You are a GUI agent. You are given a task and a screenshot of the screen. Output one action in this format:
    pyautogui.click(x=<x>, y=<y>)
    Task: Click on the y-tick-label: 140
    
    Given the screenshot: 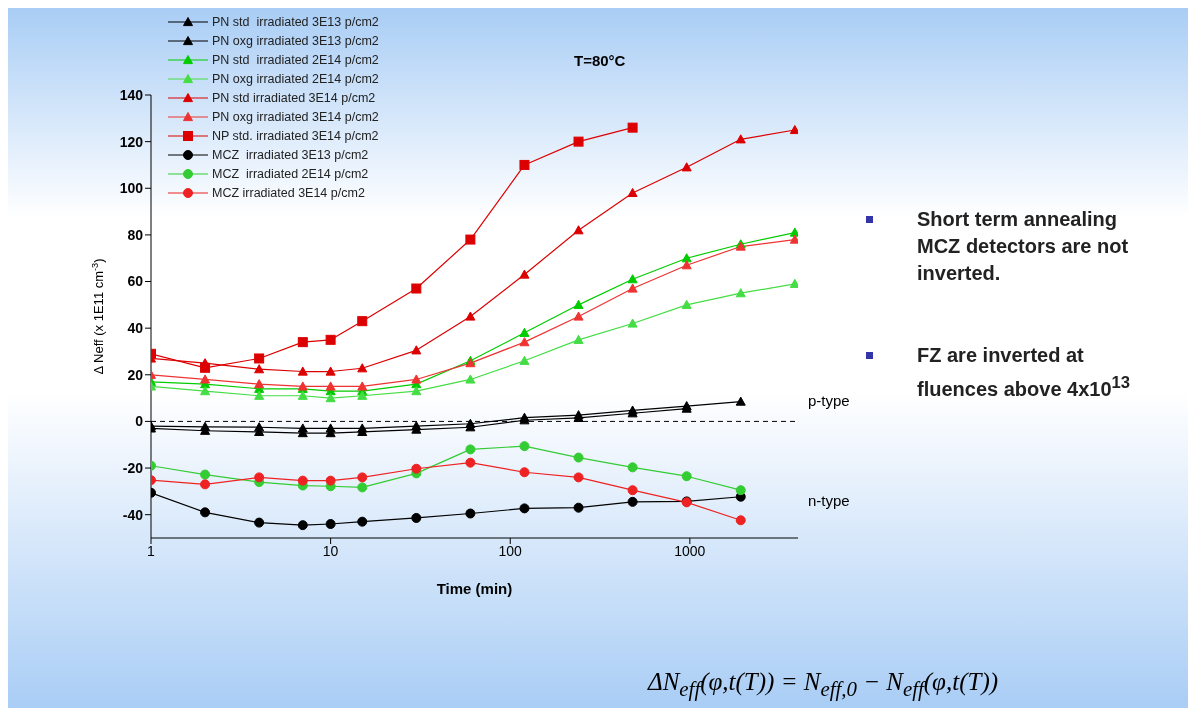 What is the action you would take?
    pyautogui.click(x=131, y=94)
    